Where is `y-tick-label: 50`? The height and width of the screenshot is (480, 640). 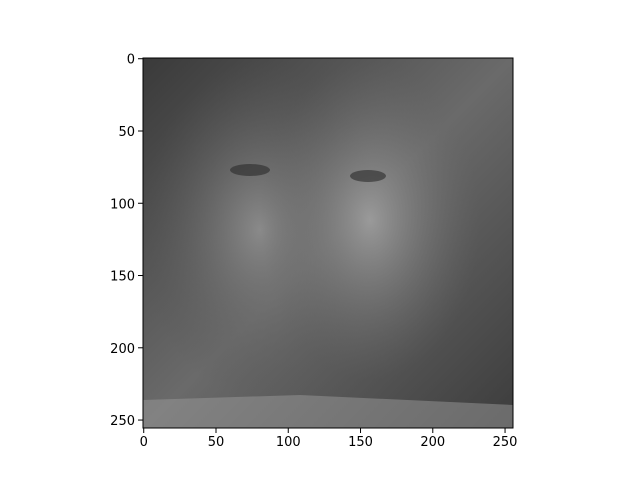
y-tick-label: 50 is located at coordinates (126, 132).